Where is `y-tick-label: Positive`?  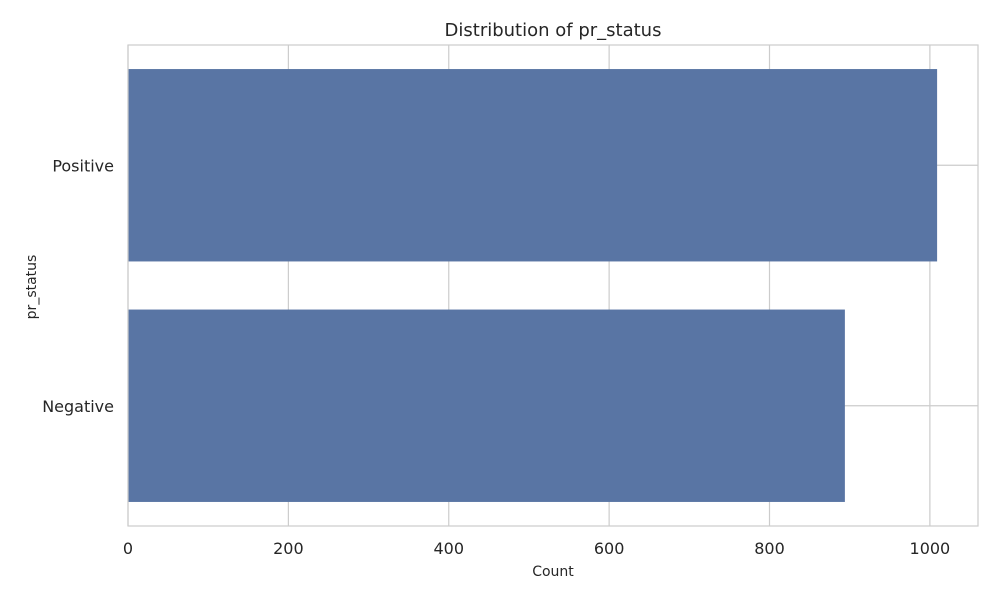 y-tick-label: Positive is located at coordinates (83, 165).